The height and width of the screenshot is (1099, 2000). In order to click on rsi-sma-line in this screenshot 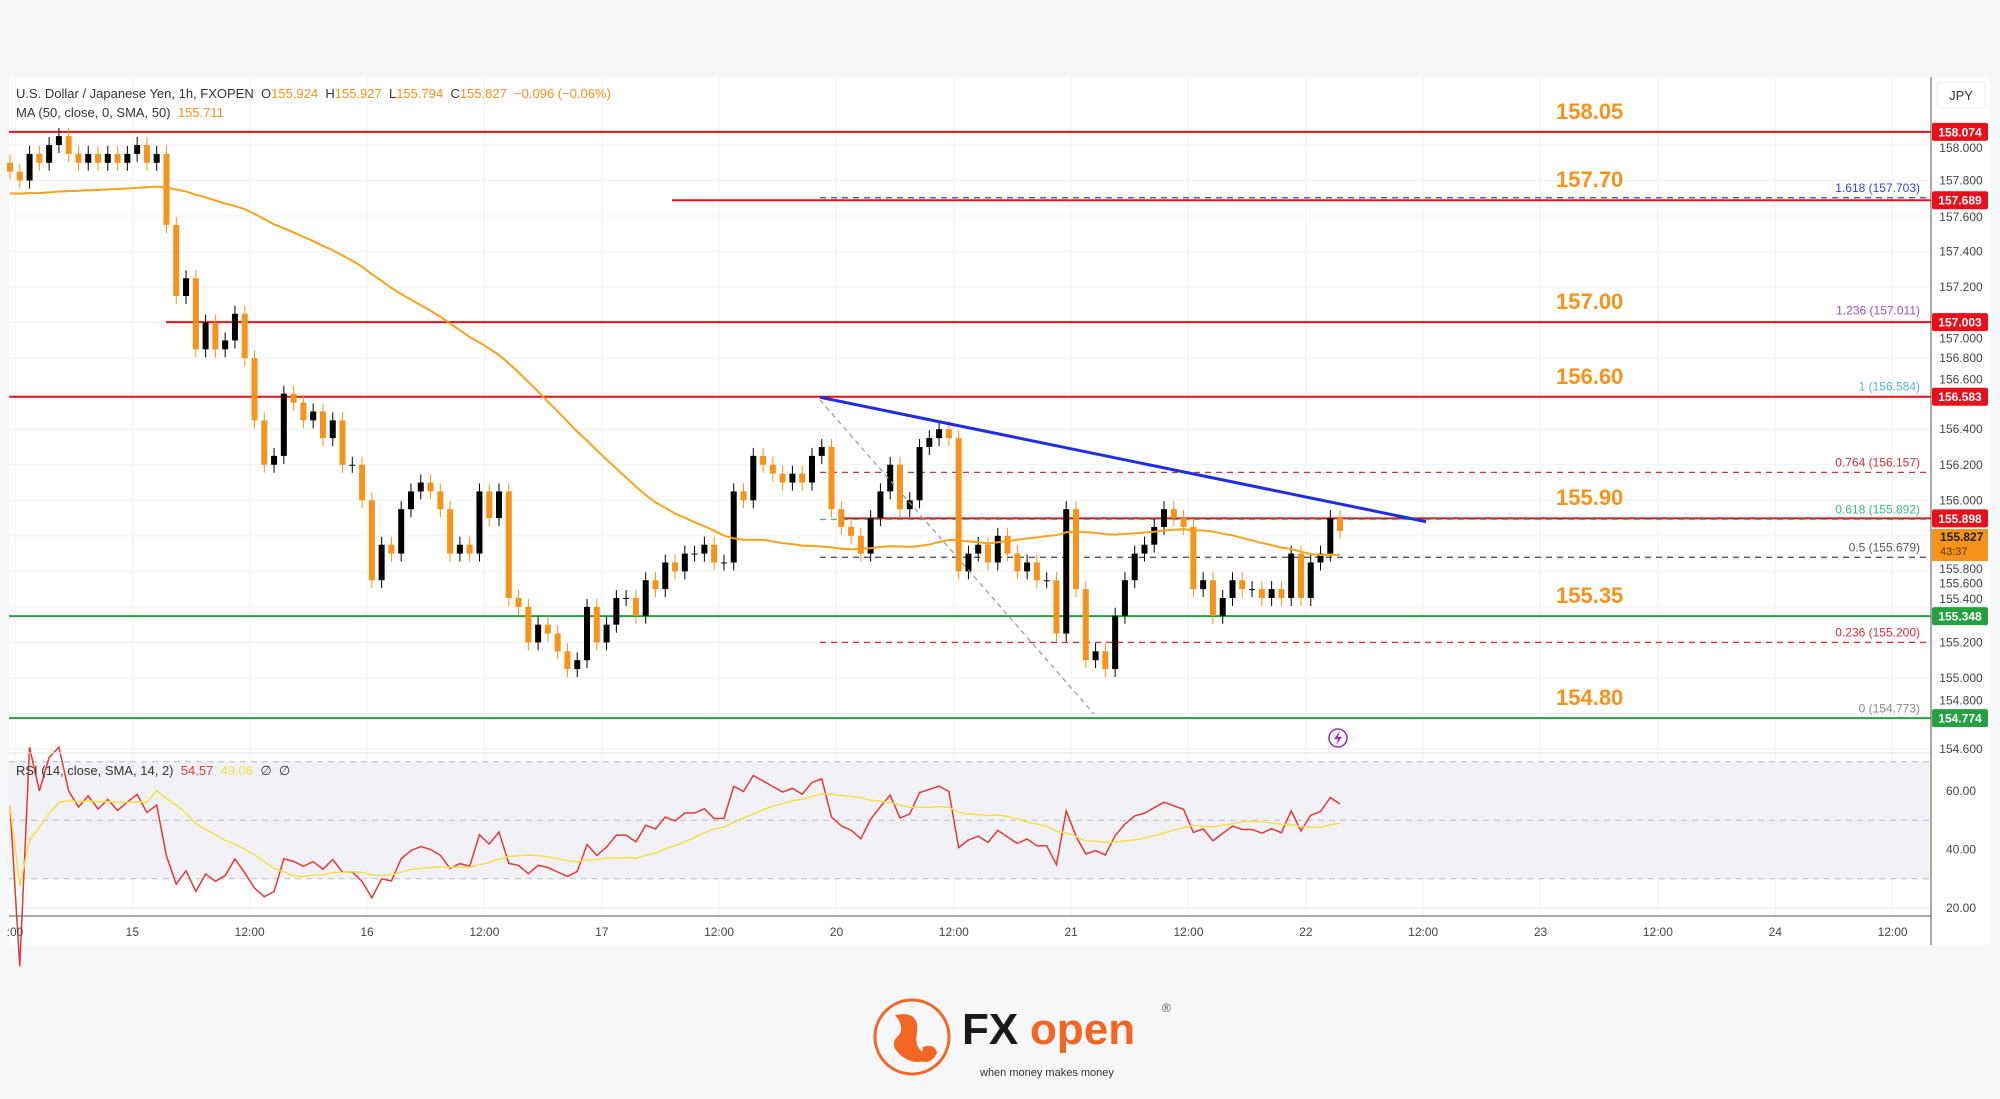, I will do `click(675, 838)`.